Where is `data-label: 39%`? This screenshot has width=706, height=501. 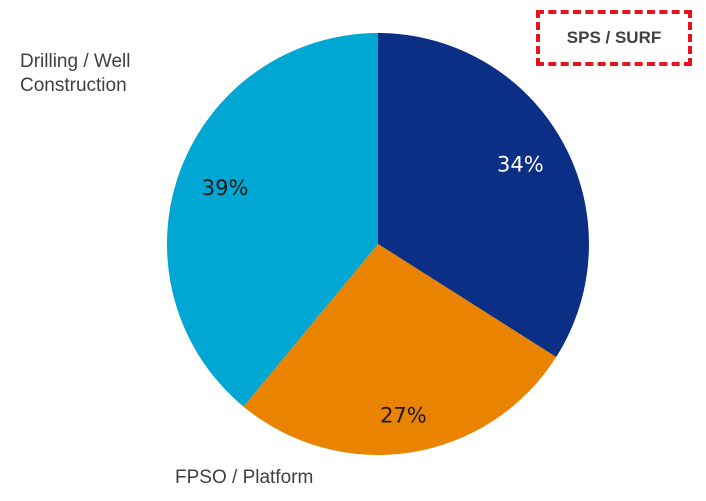
data-label: 39% is located at coordinates (225, 188).